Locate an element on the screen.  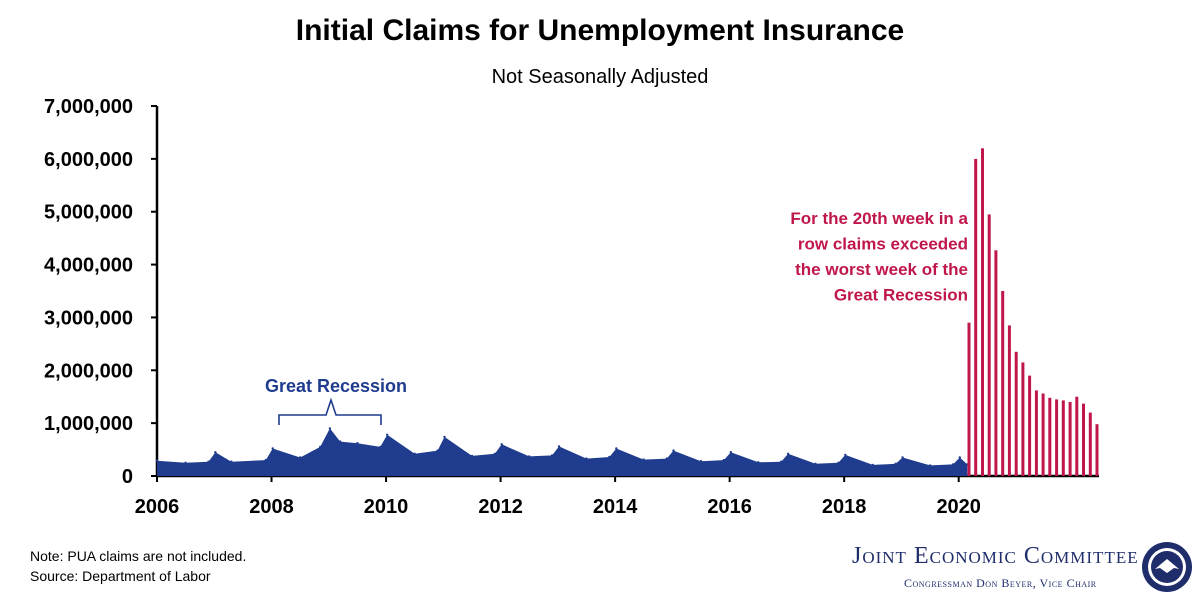
pandemic-annotation-line: row claims exceeded is located at coordinates (883, 244).